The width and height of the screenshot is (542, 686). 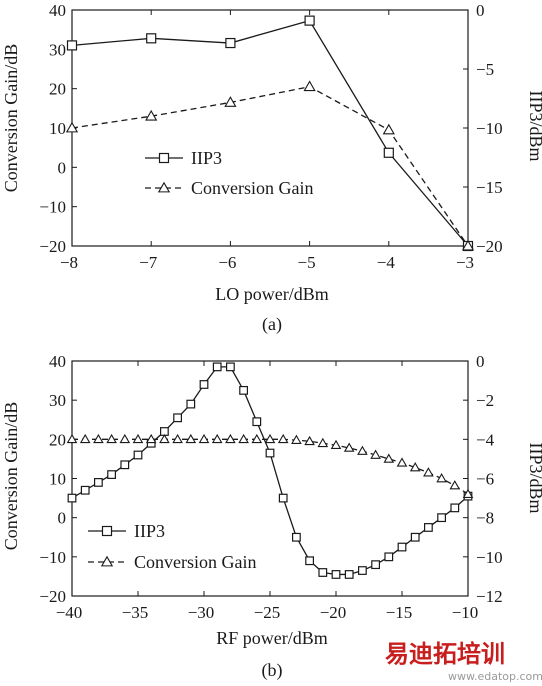 What do you see at coordinates (495, 676) in the screenshot?
I see `watermark-url: www.edatop.com` at bounding box center [495, 676].